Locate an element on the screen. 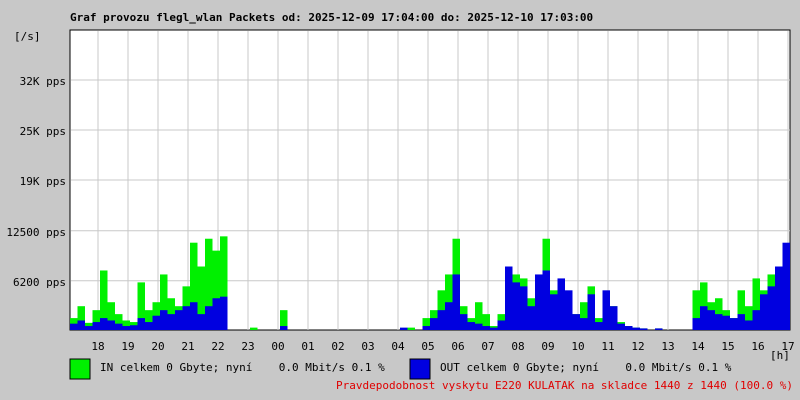 This screenshot has width=800, height=400. x-tick-label: 11 is located at coordinates (607, 346).